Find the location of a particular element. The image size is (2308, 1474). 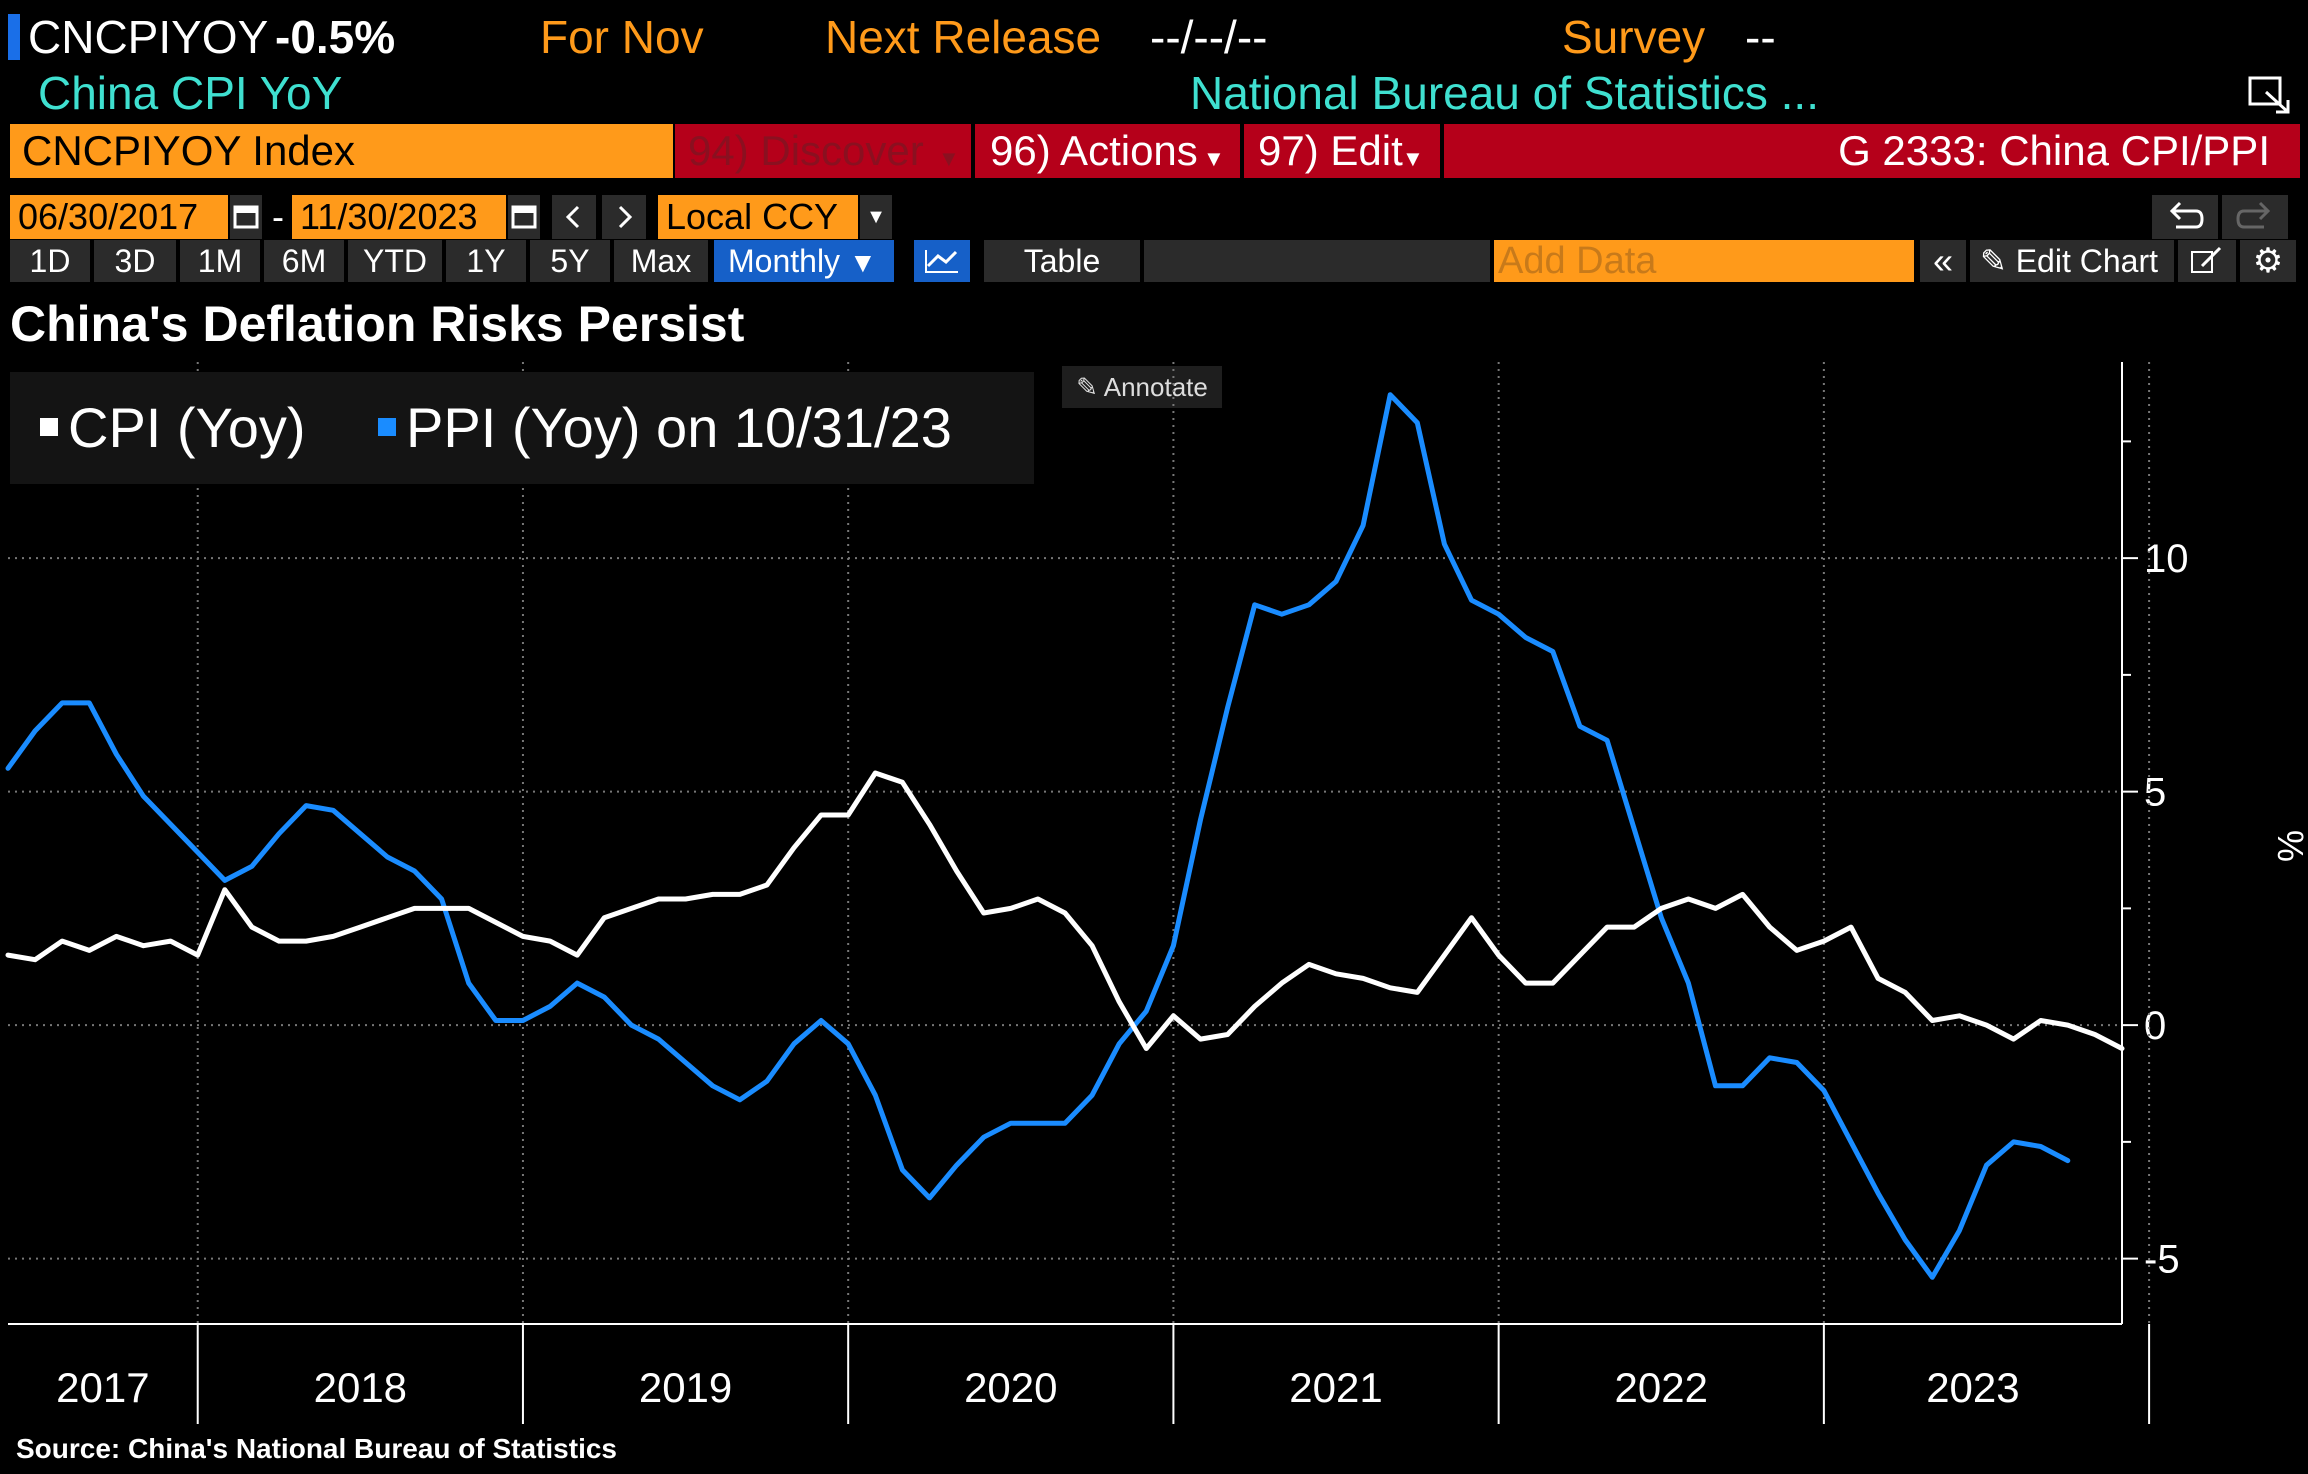

x-tick-label: 2018 is located at coordinates (360, 1387).